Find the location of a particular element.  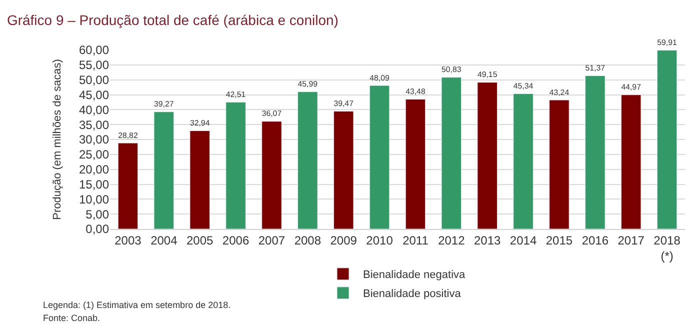

data-label: 45,34 is located at coordinates (523, 86).